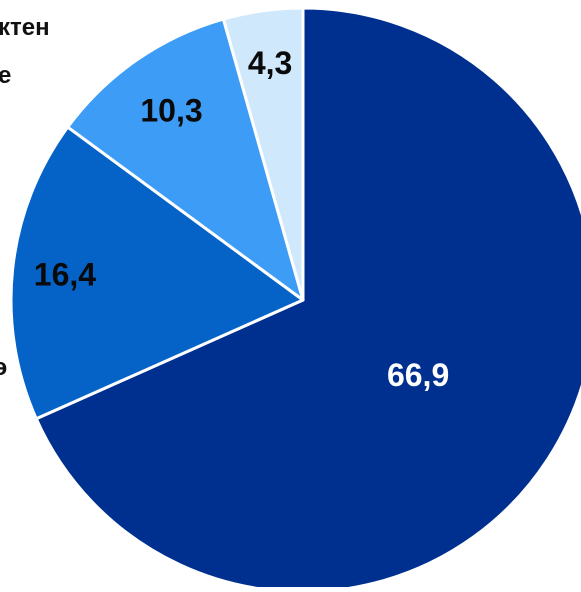 The width and height of the screenshot is (581, 592). Describe the element at coordinates (65, 274) in the screenshot. I see `slice-label-1: 16,4` at that location.